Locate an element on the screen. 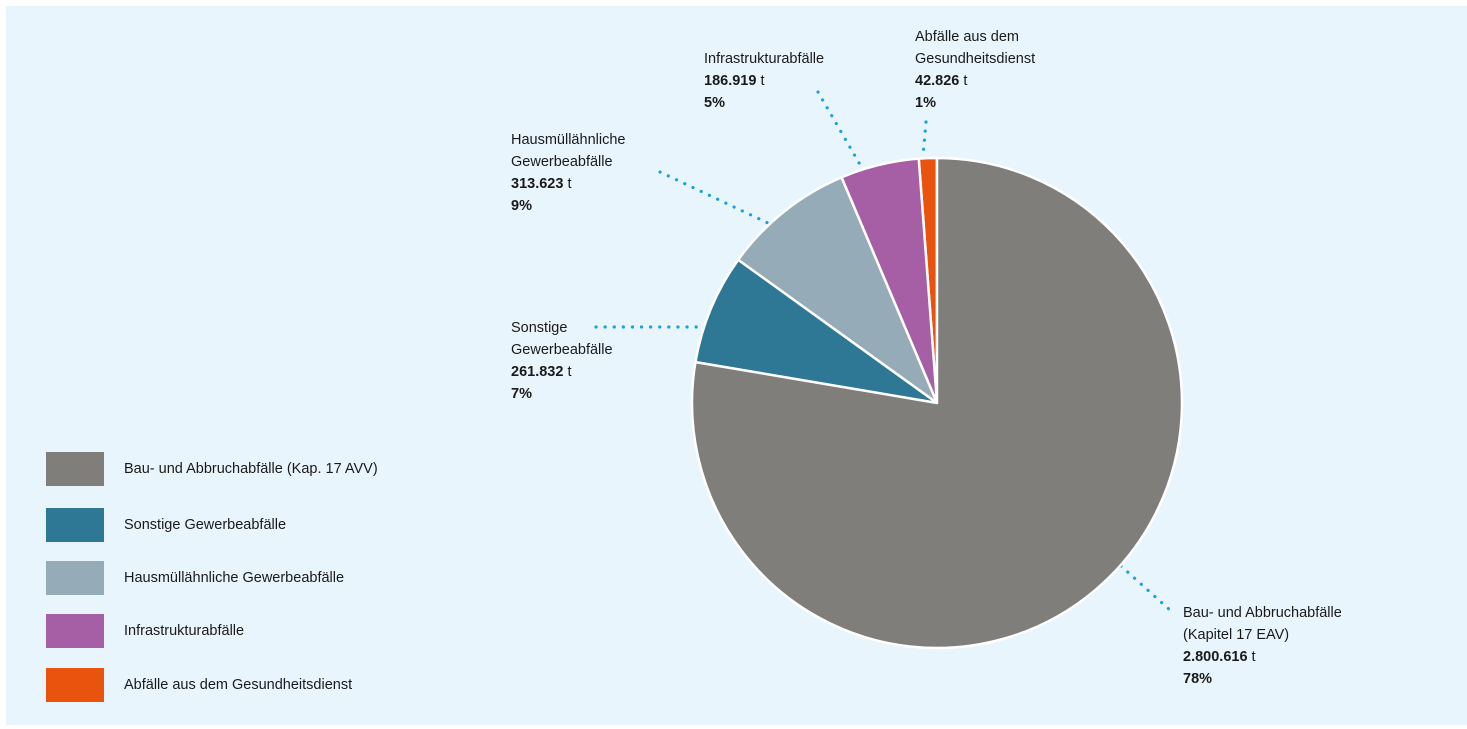  label-sonstige-unit: t is located at coordinates (569, 372).